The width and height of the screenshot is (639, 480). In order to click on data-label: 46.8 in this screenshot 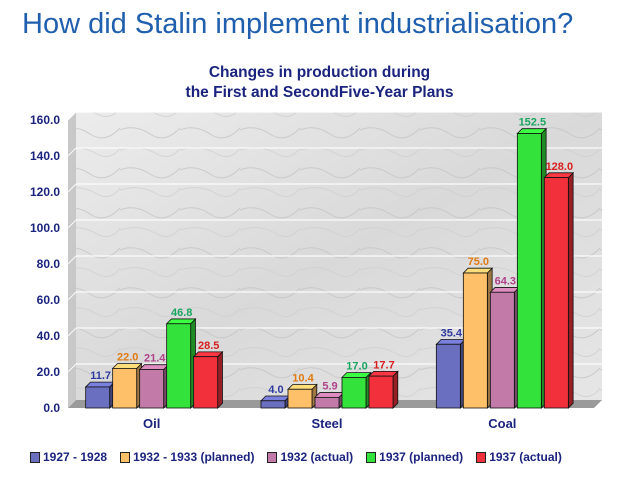, I will do `click(181, 313)`.